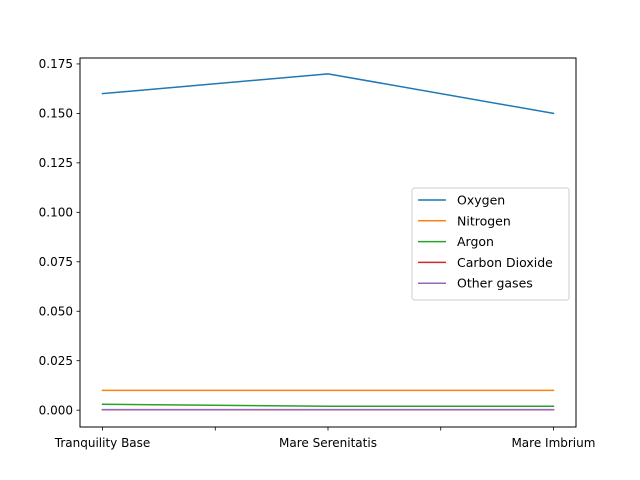  Describe the element at coordinates (56, 163) in the screenshot. I see `y-tick-label: 0.125` at that location.